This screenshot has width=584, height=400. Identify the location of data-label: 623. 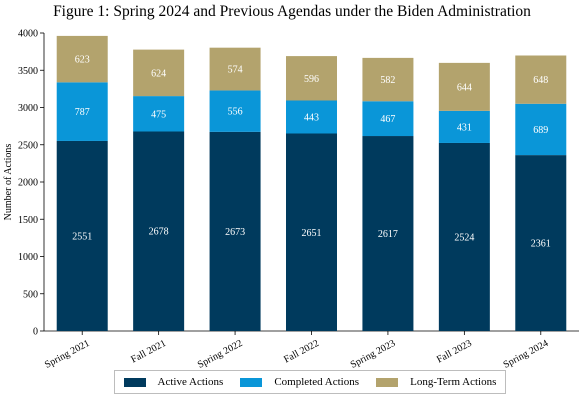
(82, 60).